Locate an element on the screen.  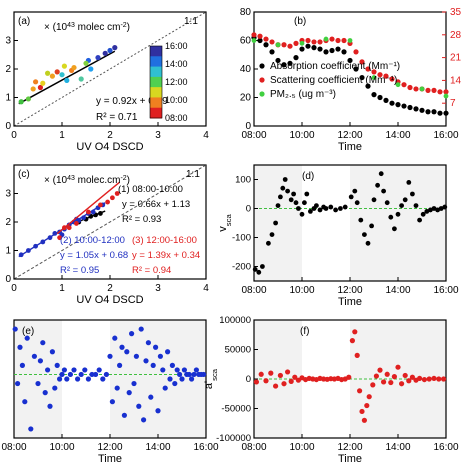
panel-e-x-tick-label: 14:00 is located at coordinates (157, 447).